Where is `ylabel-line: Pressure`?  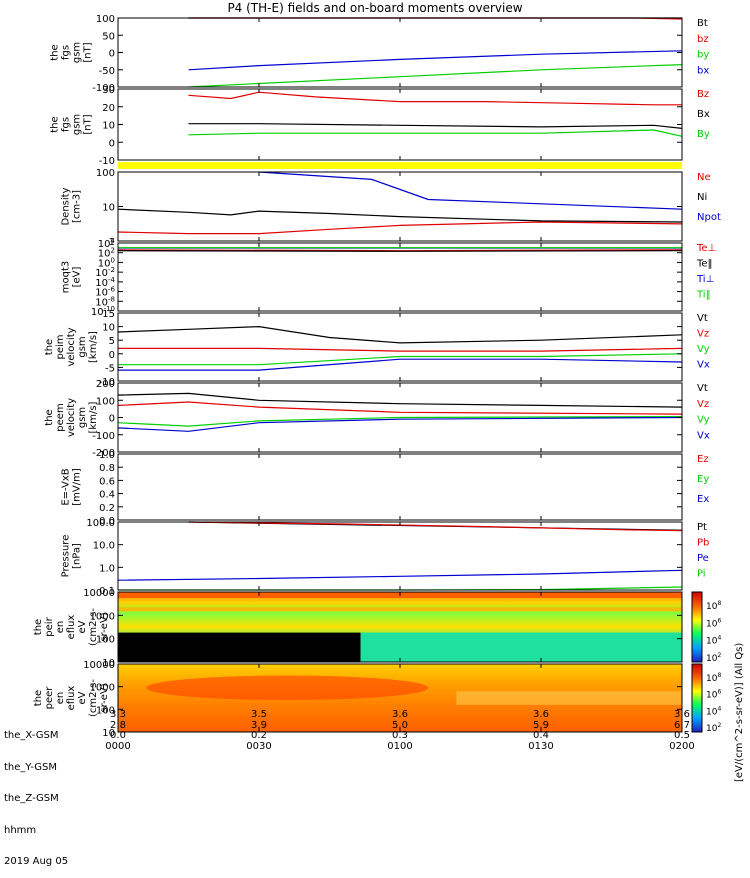
ylabel-line: Pressure is located at coordinates (66, 556).